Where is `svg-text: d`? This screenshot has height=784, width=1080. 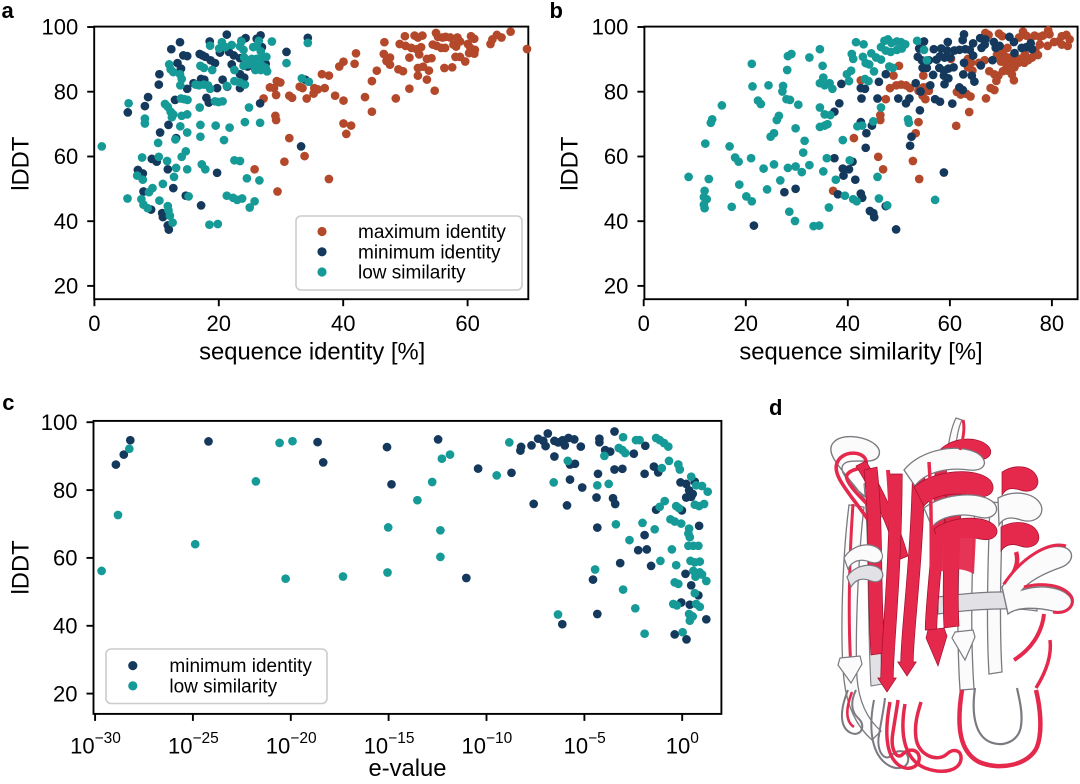
svg-text: d is located at coordinates (775, 407).